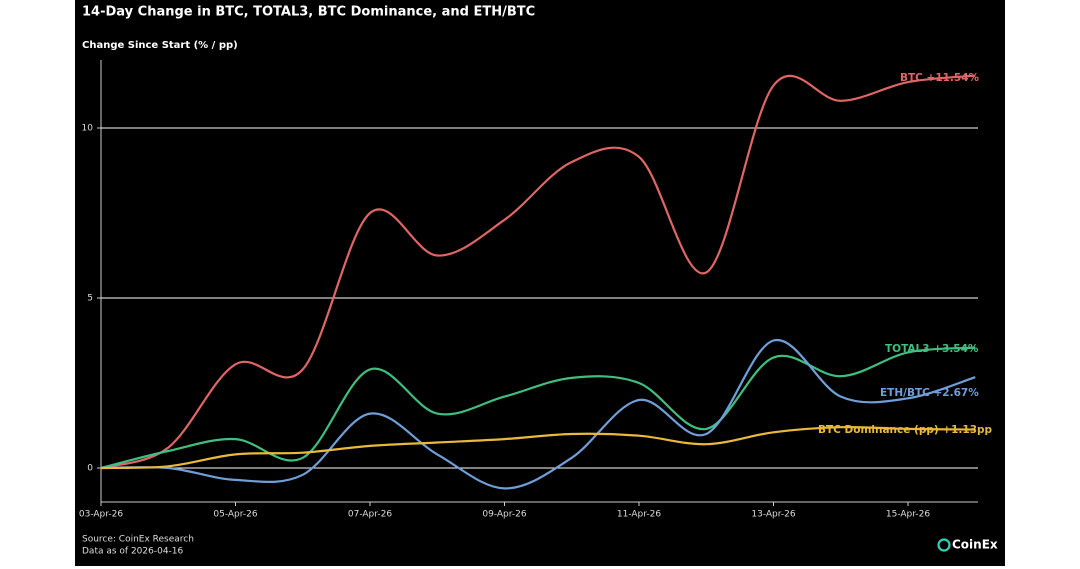 This screenshot has width=1080, height=569. Describe the element at coordinates (639, 515) in the screenshot. I see `x-tick-label: 11-Apr-26` at that location.